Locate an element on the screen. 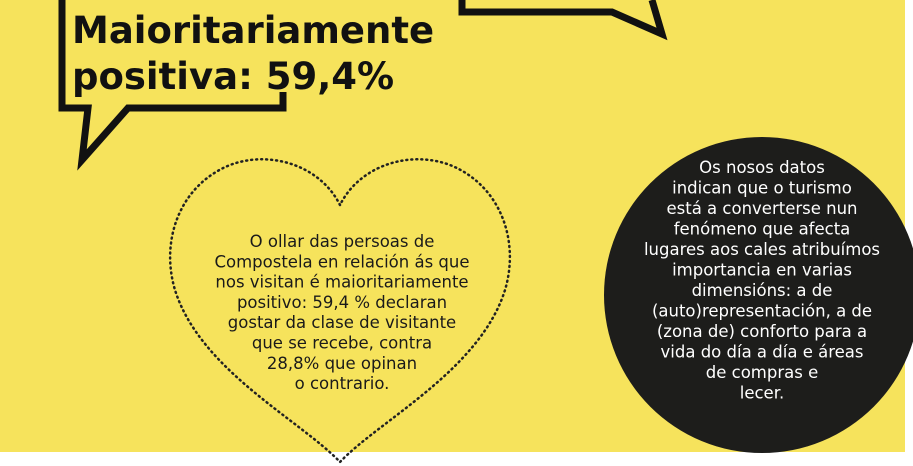 Image resolution: width=913 pixels, height=466 pixels. heart-text: o contrario. is located at coordinates (342, 383).